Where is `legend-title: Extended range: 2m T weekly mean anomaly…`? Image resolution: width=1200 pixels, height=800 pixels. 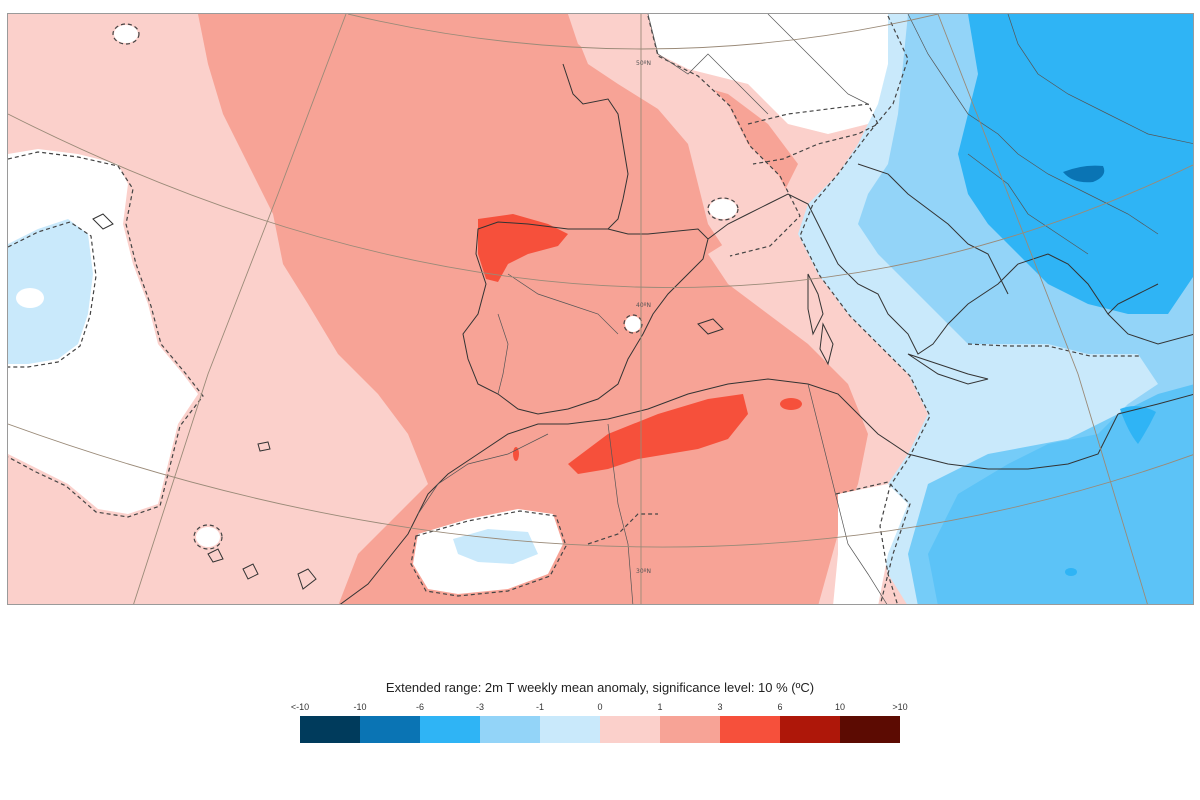 legend-title: Extended range: 2m T weekly mean anomaly… is located at coordinates (600, 687).